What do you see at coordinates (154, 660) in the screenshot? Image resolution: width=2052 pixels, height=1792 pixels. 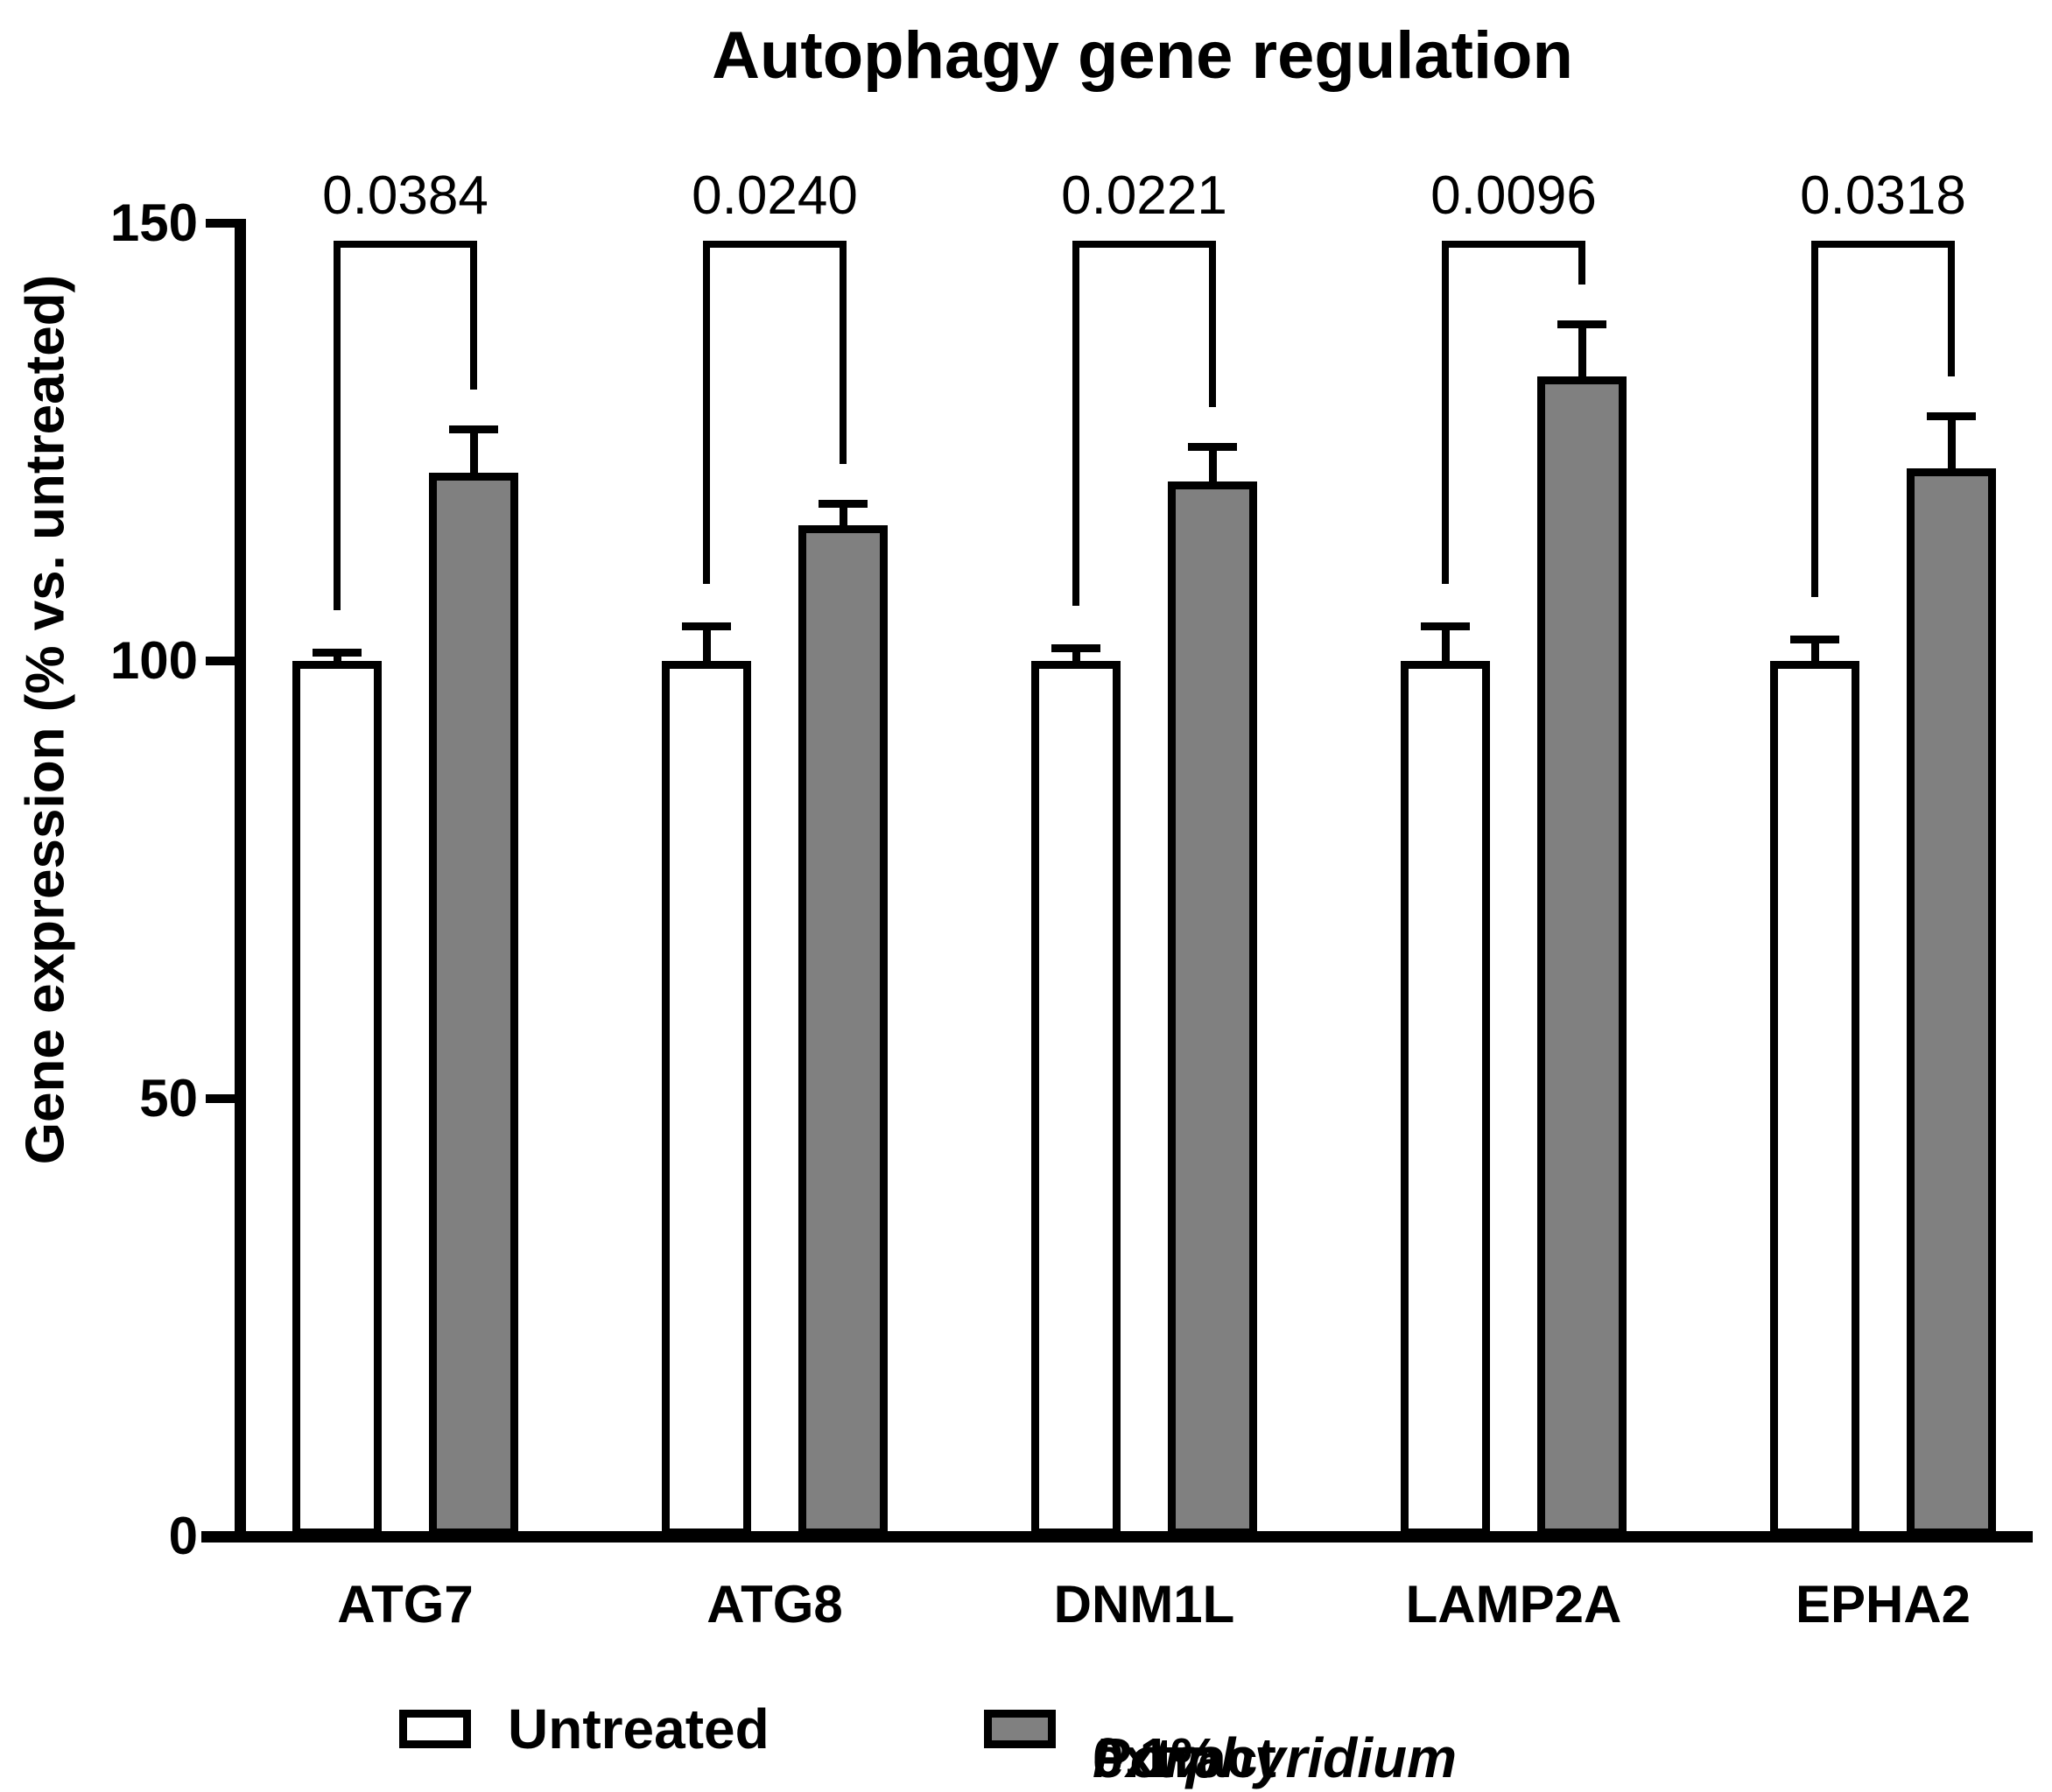 I see `y-tick-label-100: 100` at bounding box center [154, 660].